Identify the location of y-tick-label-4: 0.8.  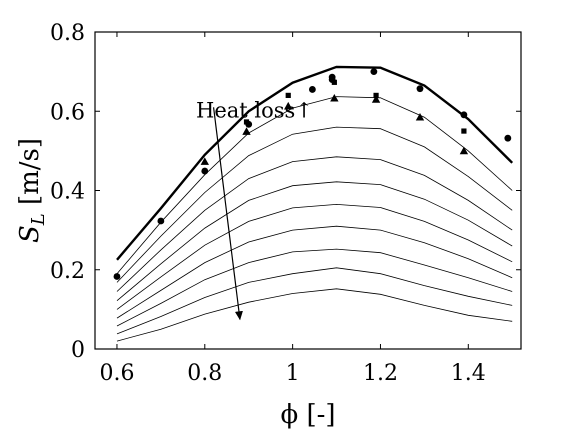
(67, 33).